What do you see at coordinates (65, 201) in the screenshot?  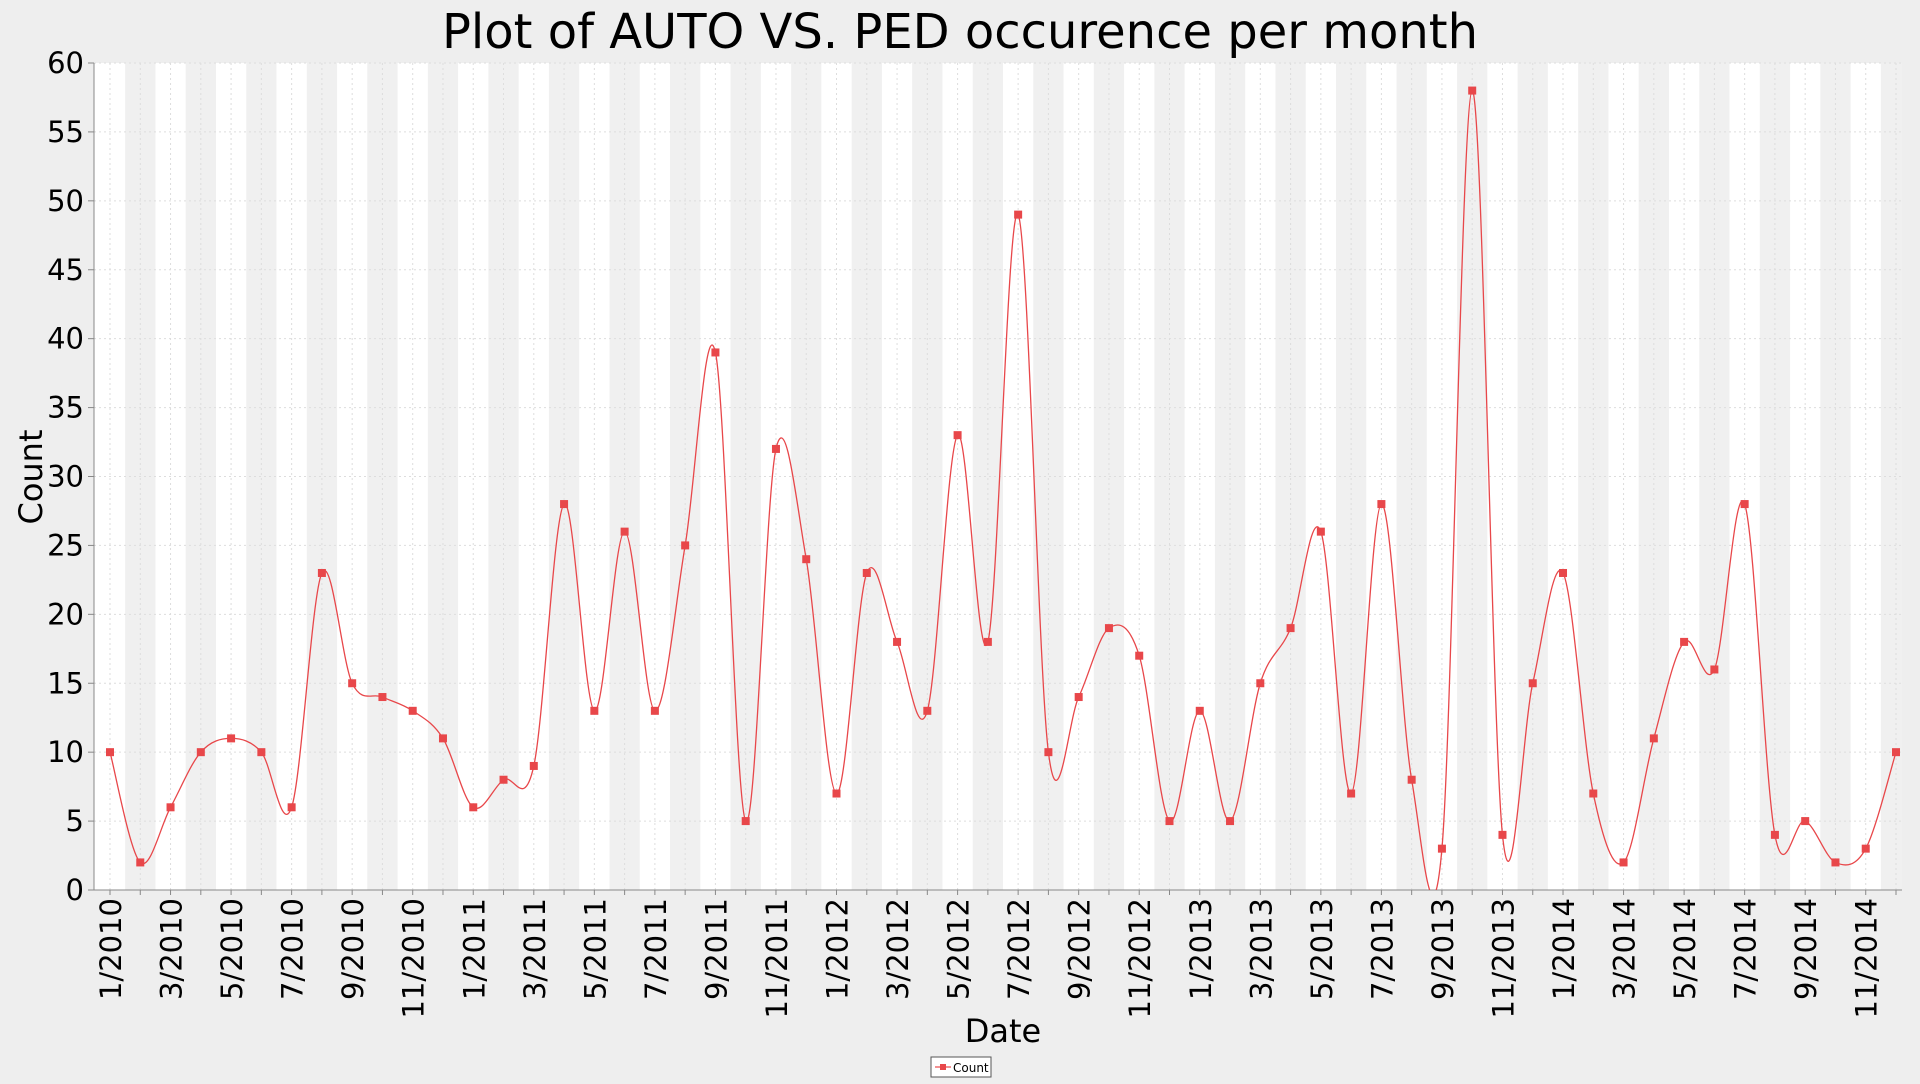 I see `y-tick-label: 50` at bounding box center [65, 201].